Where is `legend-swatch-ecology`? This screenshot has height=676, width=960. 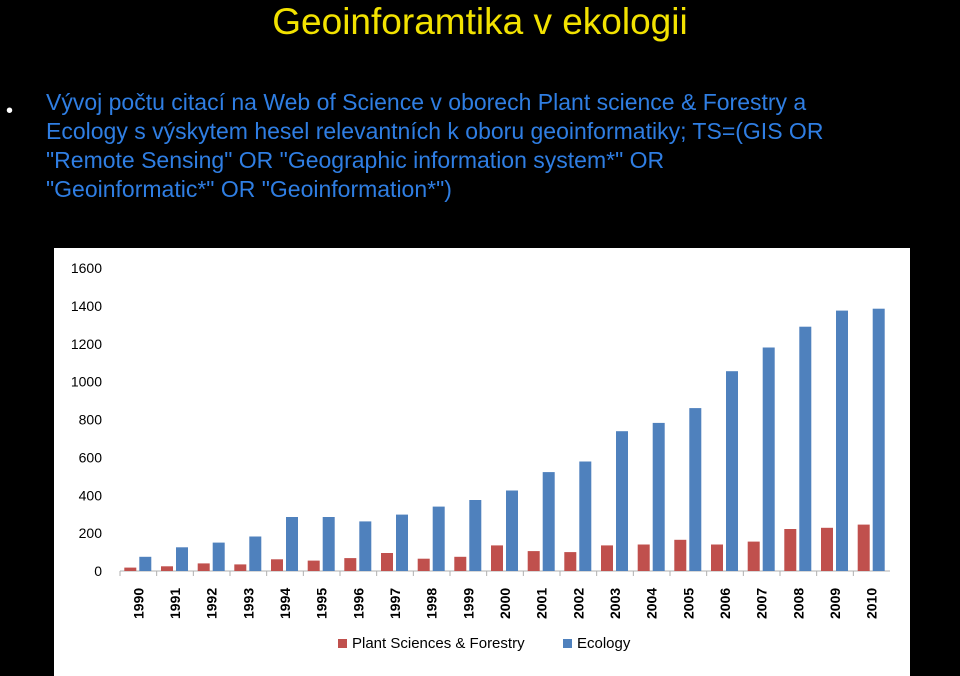 legend-swatch-ecology is located at coordinates (567, 643).